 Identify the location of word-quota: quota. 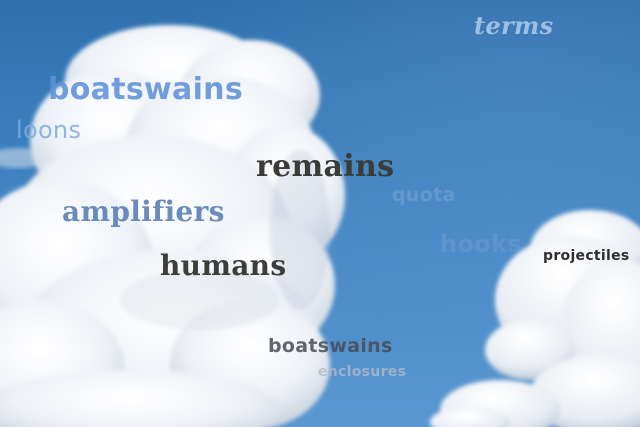
(424, 195).